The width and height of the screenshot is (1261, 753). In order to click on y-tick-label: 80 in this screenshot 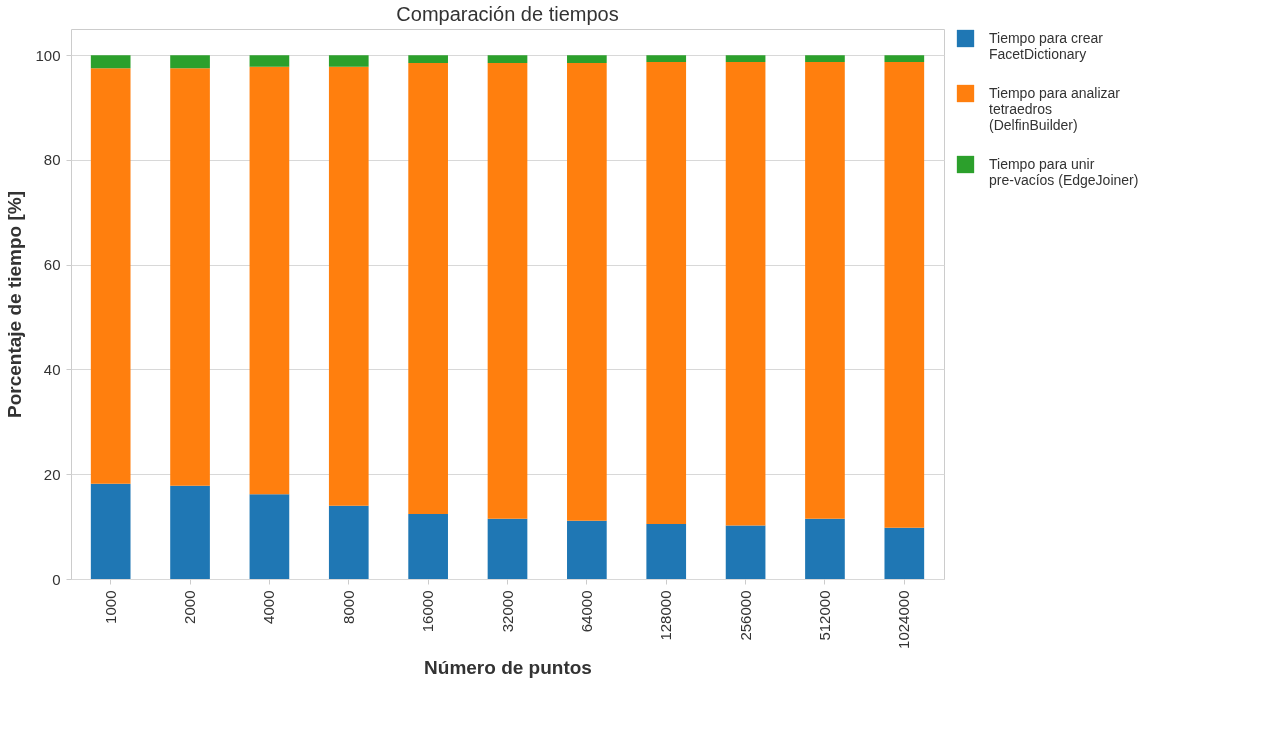, I will do `click(52, 160)`.